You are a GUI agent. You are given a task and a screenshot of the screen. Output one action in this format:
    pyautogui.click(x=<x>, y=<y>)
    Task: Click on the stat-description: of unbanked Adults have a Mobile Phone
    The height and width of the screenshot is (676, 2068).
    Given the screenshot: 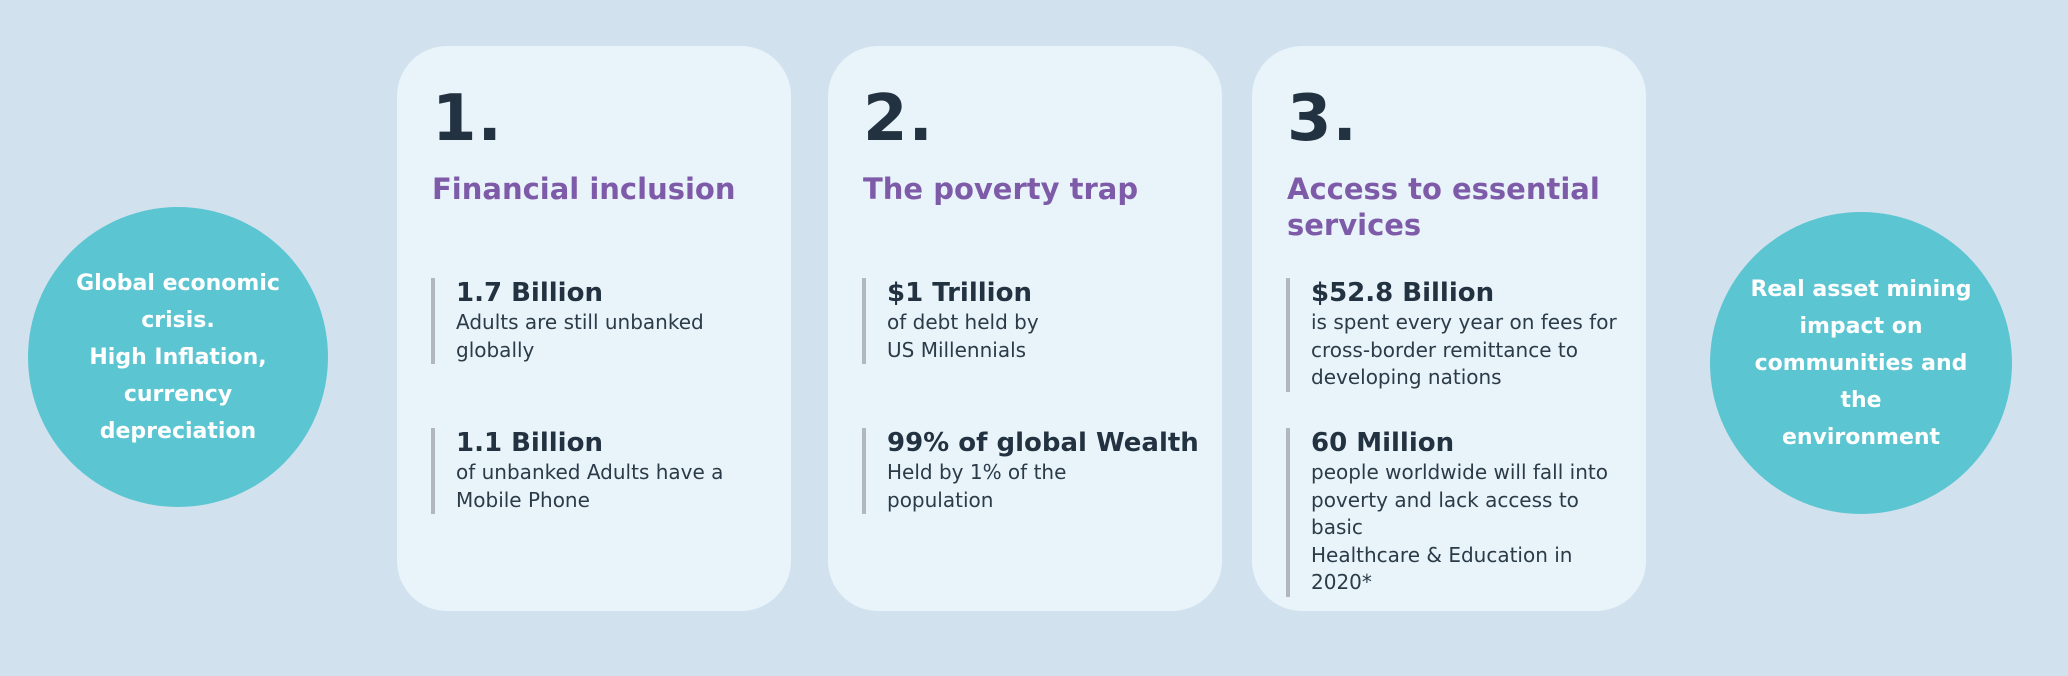 What is the action you would take?
    pyautogui.click(x=590, y=486)
    